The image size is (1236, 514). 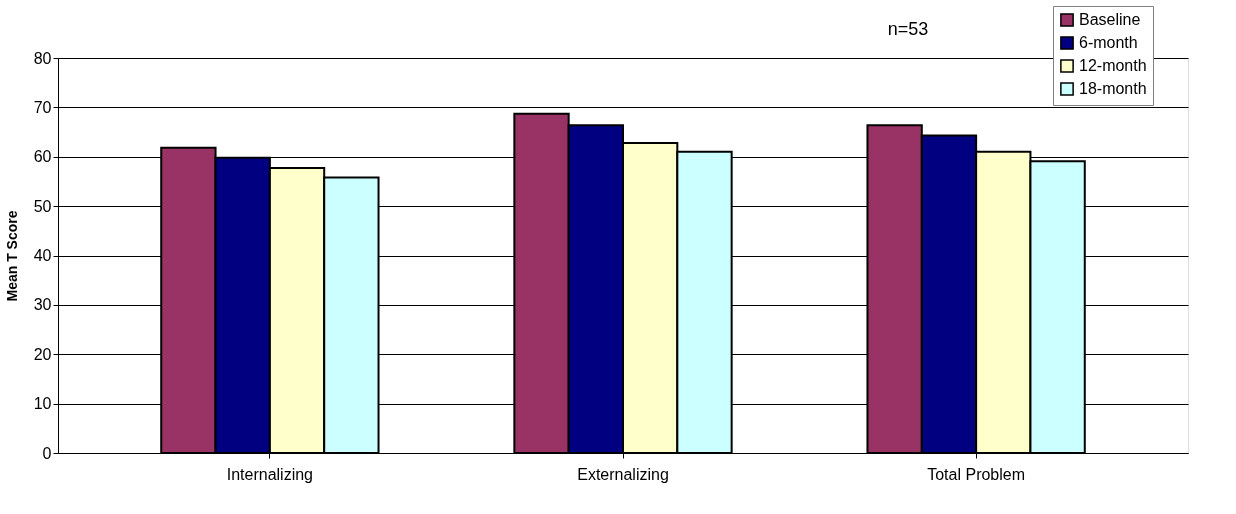 What do you see at coordinates (42, 157) in the screenshot?
I see `y-tick-label: 60` at bounding box center [42, 157].